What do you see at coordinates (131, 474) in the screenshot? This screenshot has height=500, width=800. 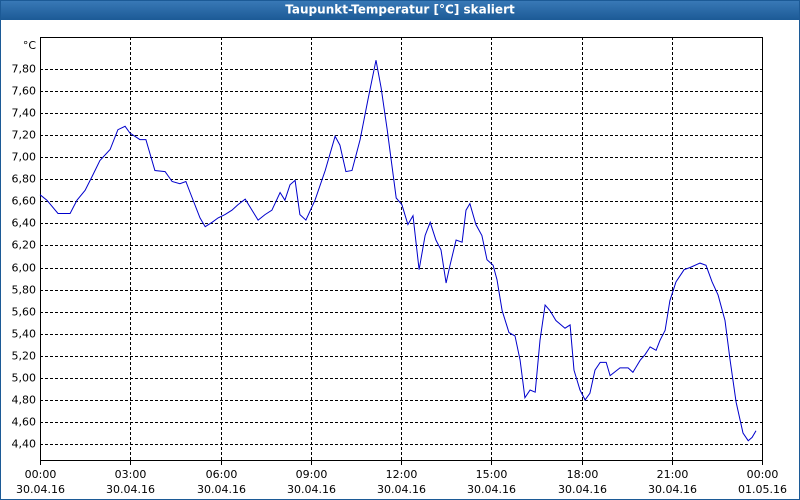 I see `x-tick-label: 03:00` at bounding box center [131, 474].